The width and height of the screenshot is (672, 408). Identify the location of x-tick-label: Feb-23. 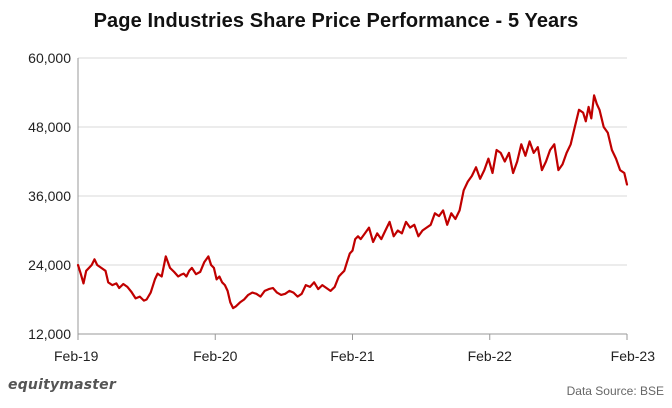
(633, 356).